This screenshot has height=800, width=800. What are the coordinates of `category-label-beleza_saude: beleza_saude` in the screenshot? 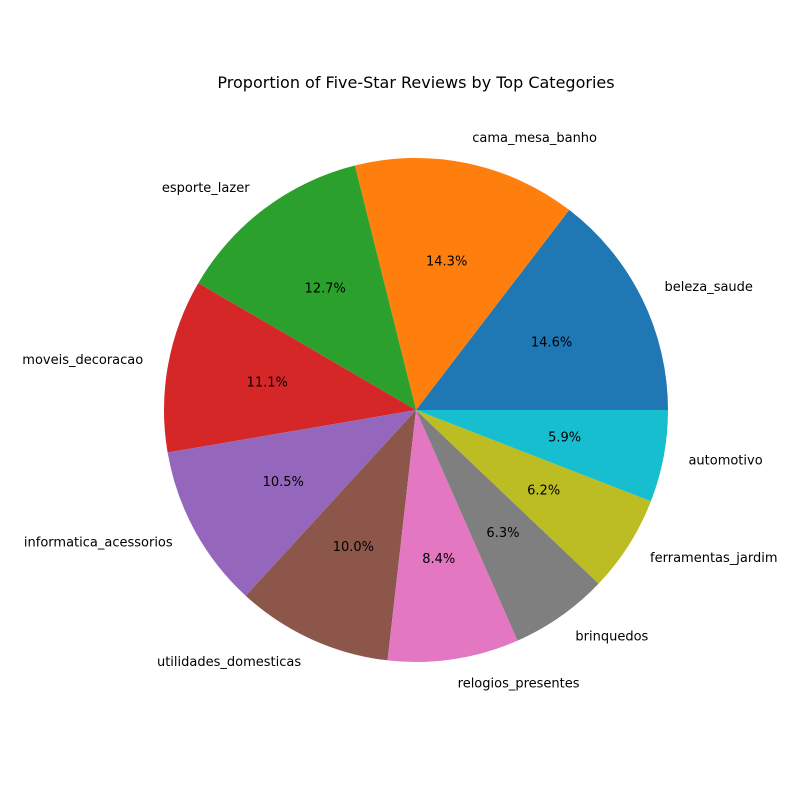 It's located at (709, 287).